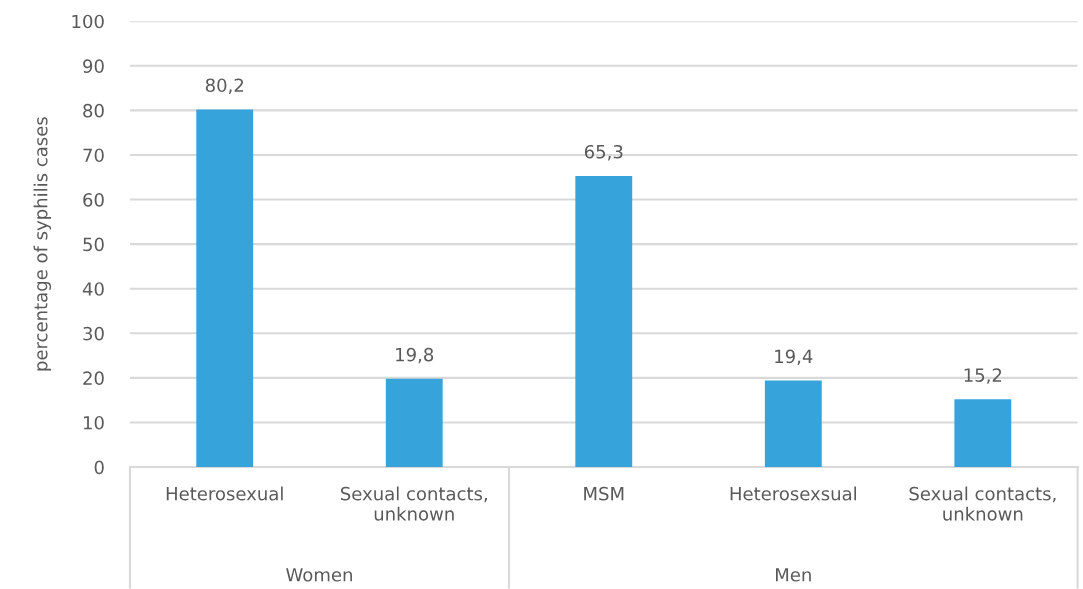  What do you see at coordinates (93, 66) in the screenshot?
I see `y-tick-label: 90` at bounding box center [93, 66].